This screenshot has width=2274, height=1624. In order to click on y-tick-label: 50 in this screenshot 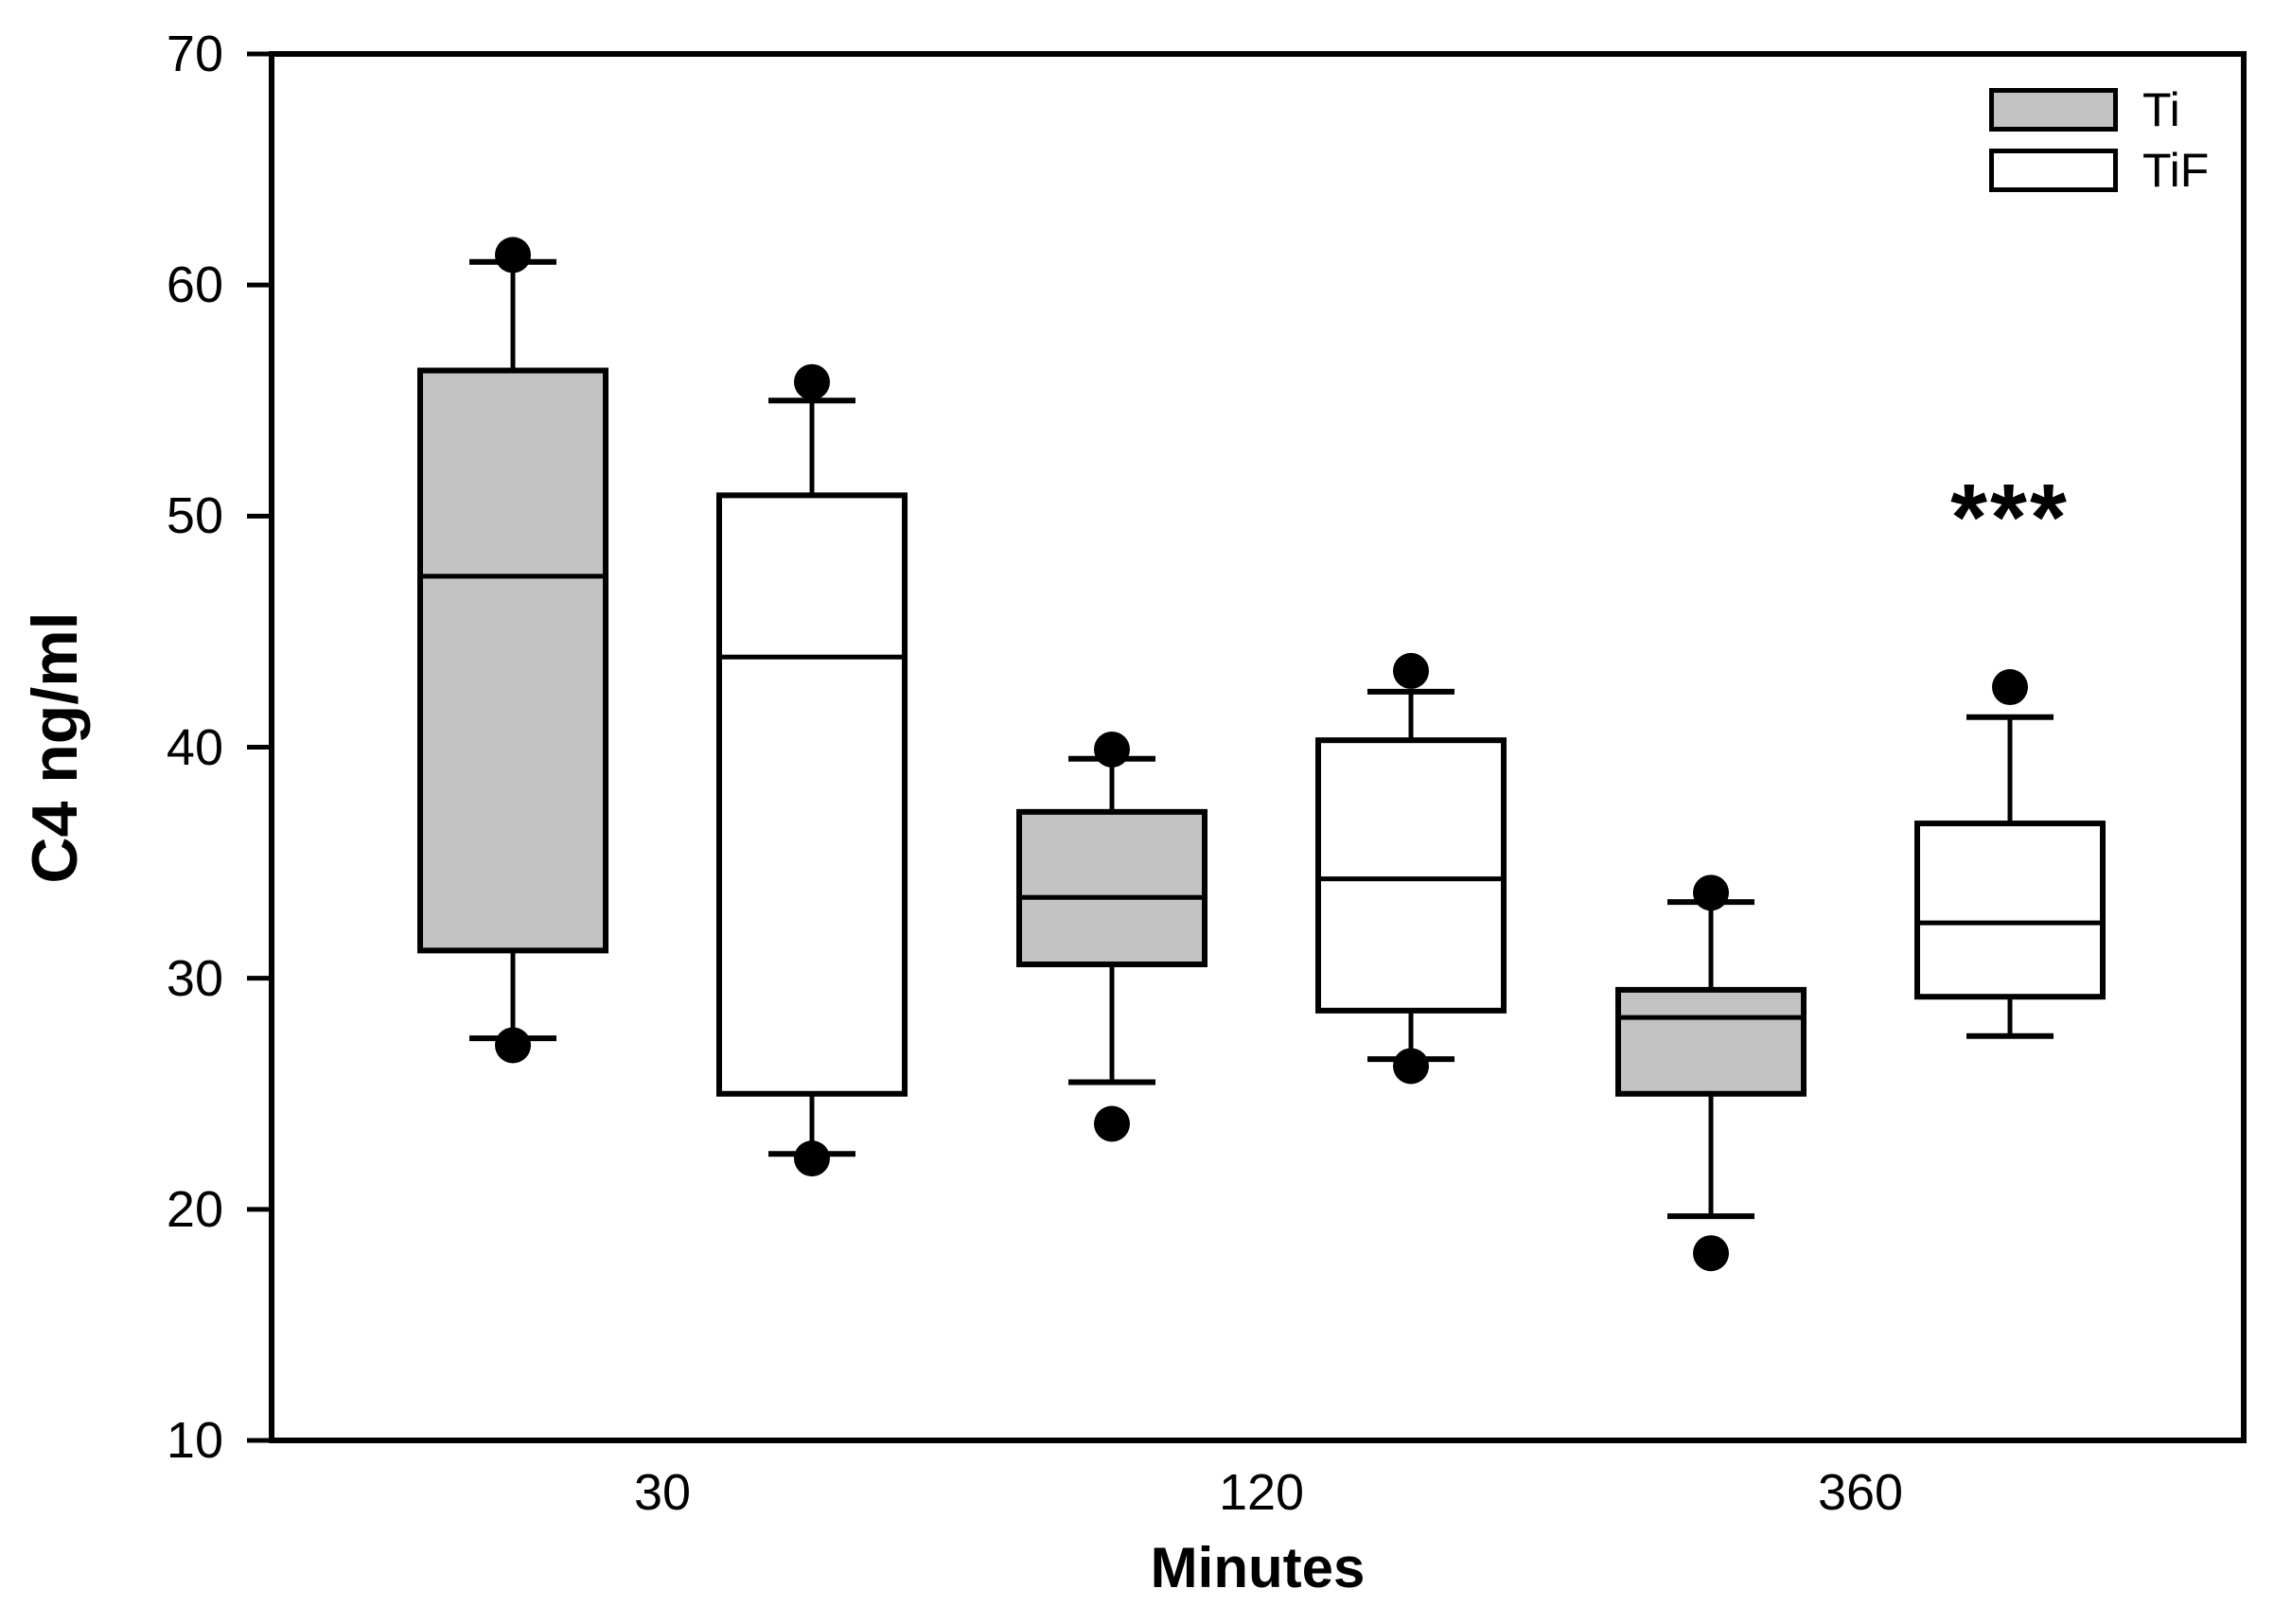, I will do `click(194, 516)`.